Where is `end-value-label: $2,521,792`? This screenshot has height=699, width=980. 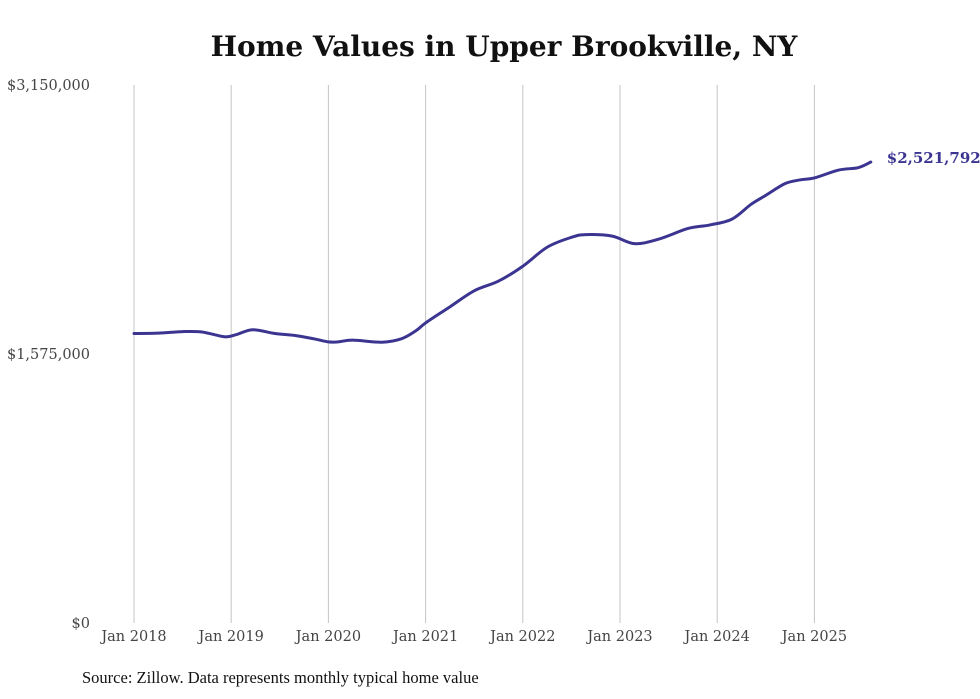
end-value-label: $2,521,792 is located at coordinates (933, 158).